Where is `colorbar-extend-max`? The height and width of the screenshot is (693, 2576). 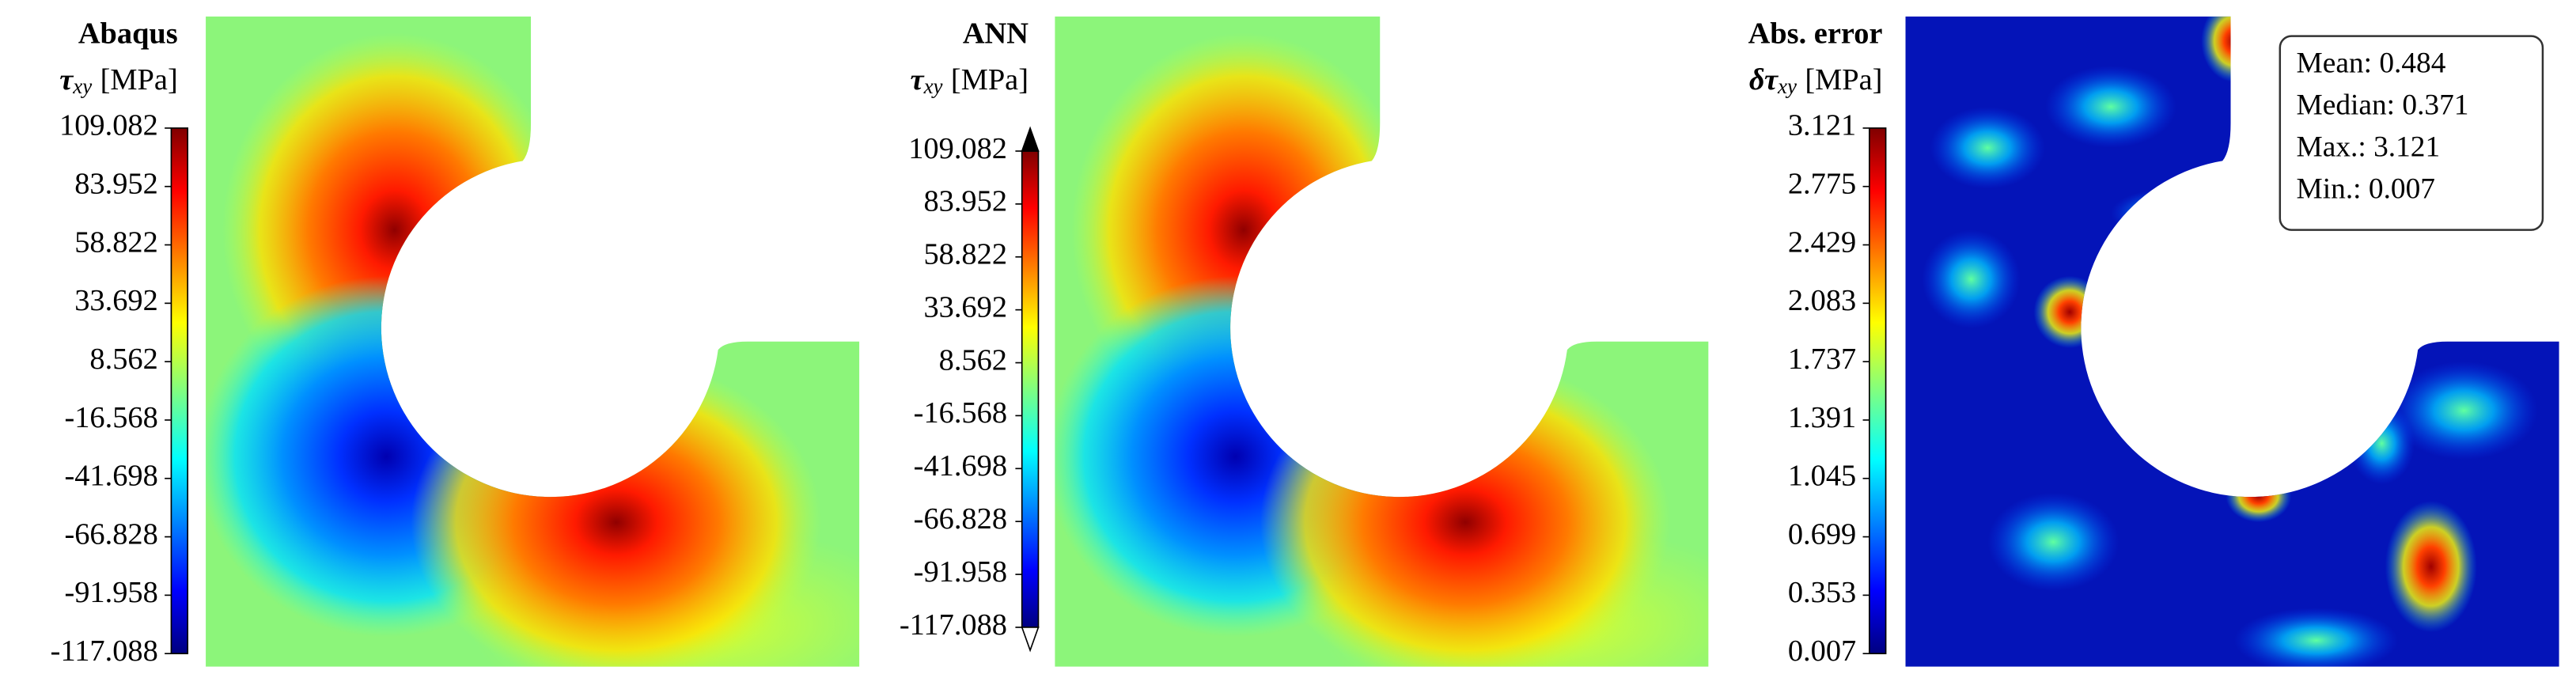
colorbar-extend-max is located at coordinates (1030, 139).